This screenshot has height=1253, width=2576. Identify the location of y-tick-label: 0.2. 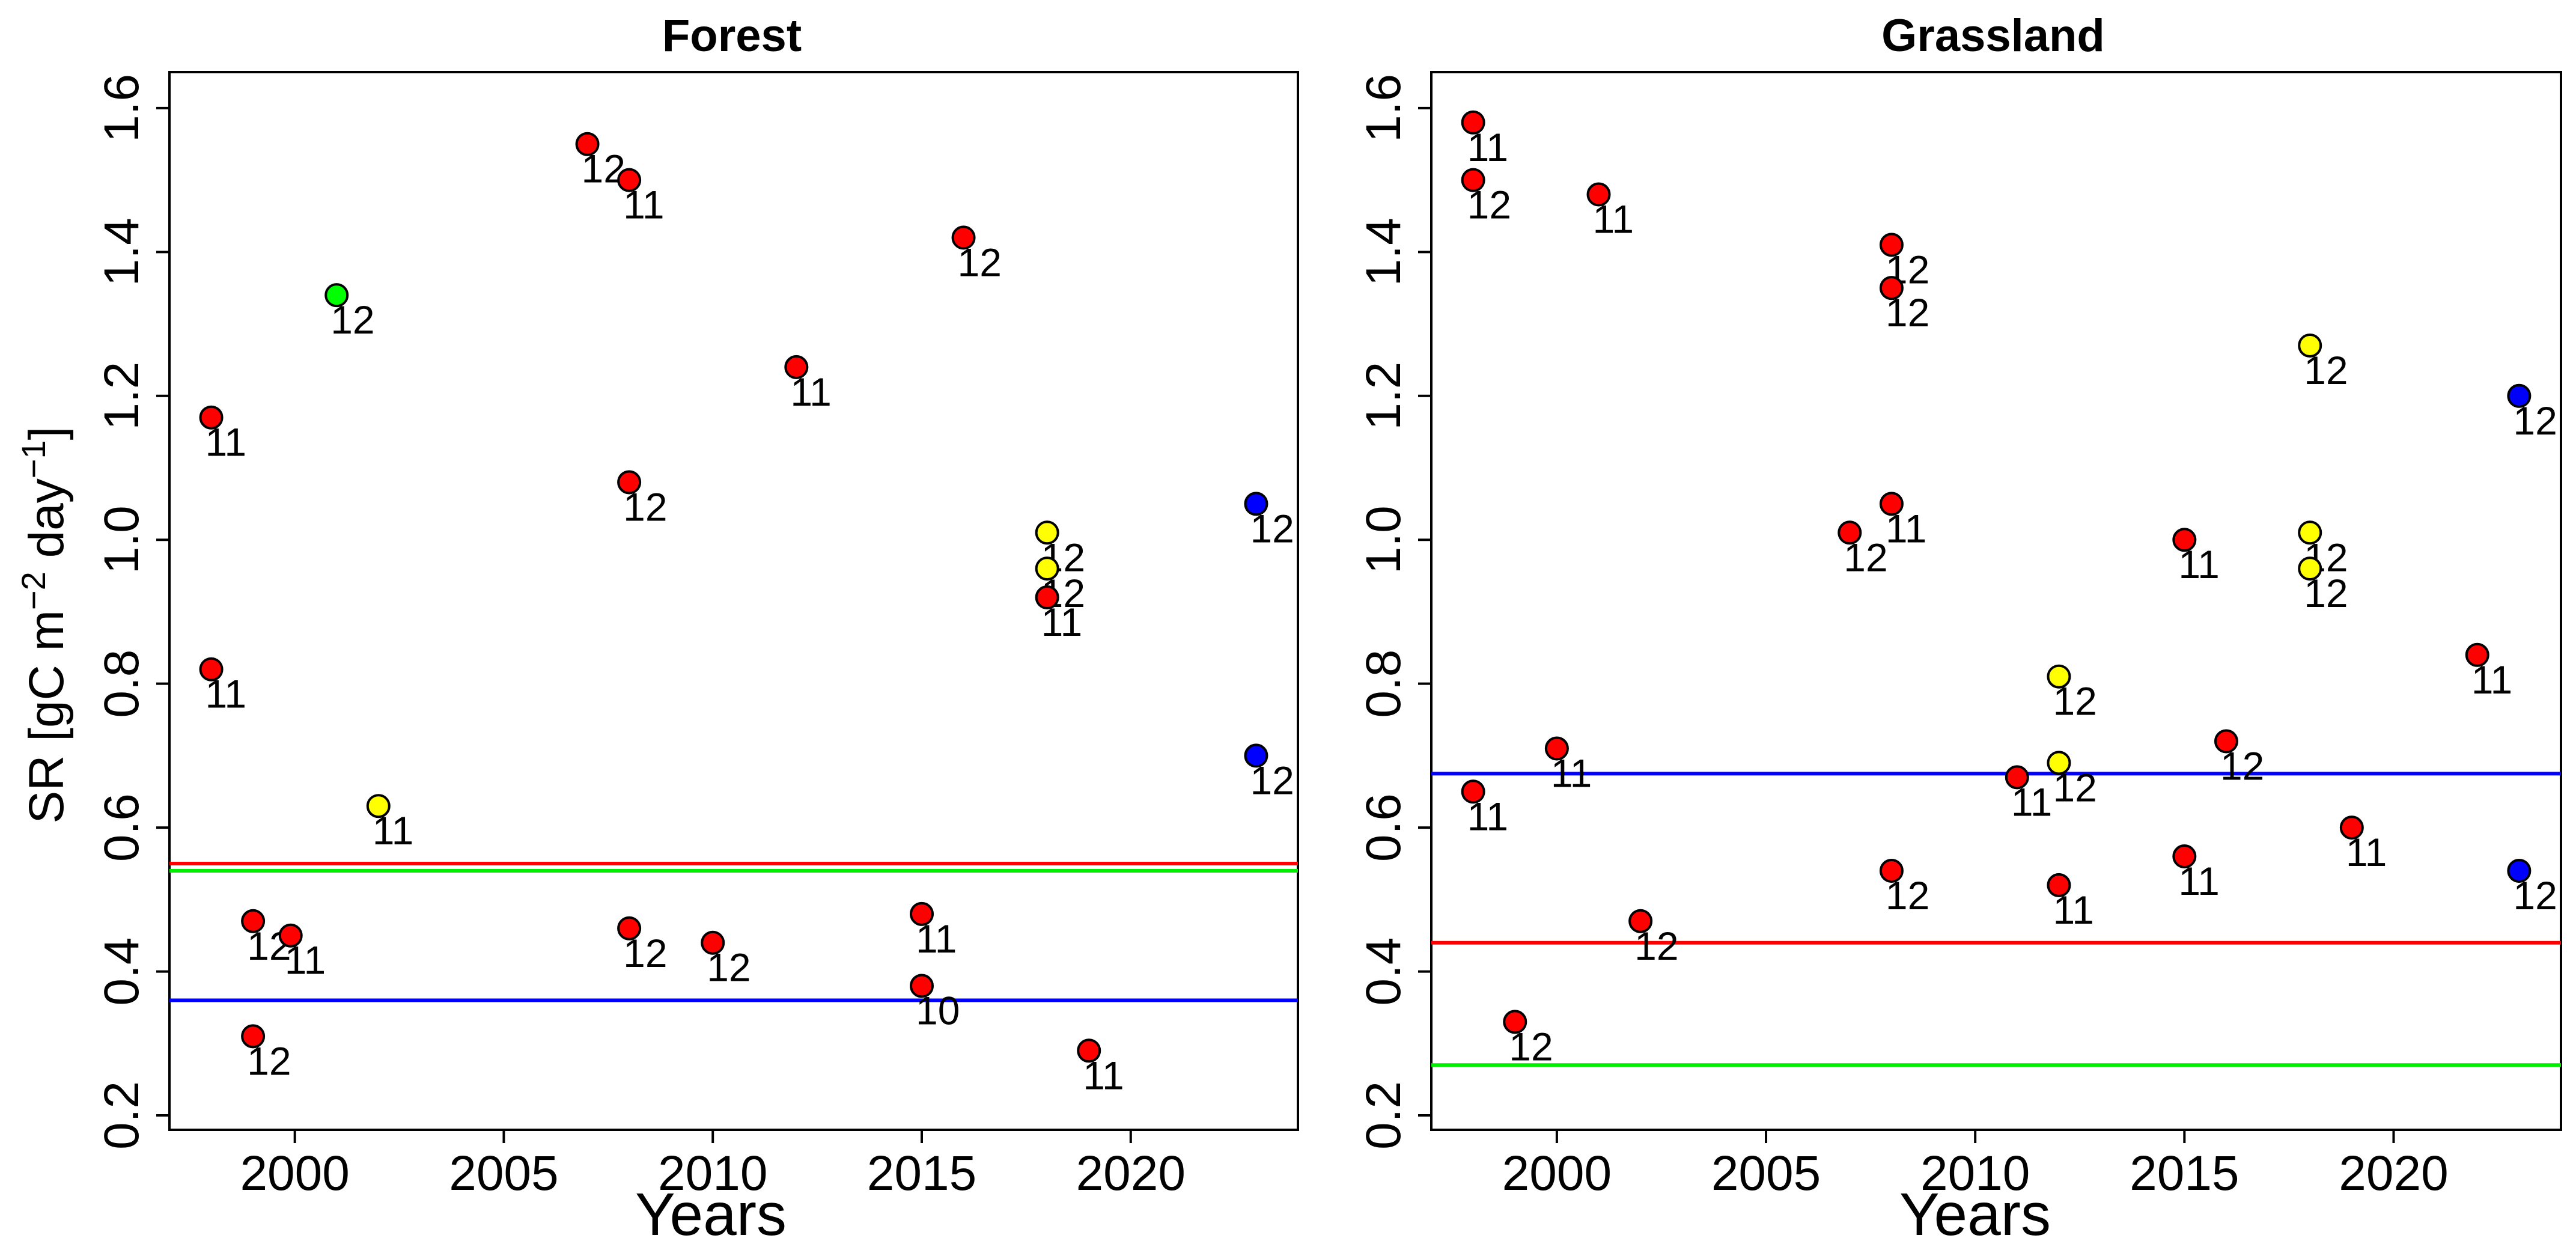
(121, 1115).